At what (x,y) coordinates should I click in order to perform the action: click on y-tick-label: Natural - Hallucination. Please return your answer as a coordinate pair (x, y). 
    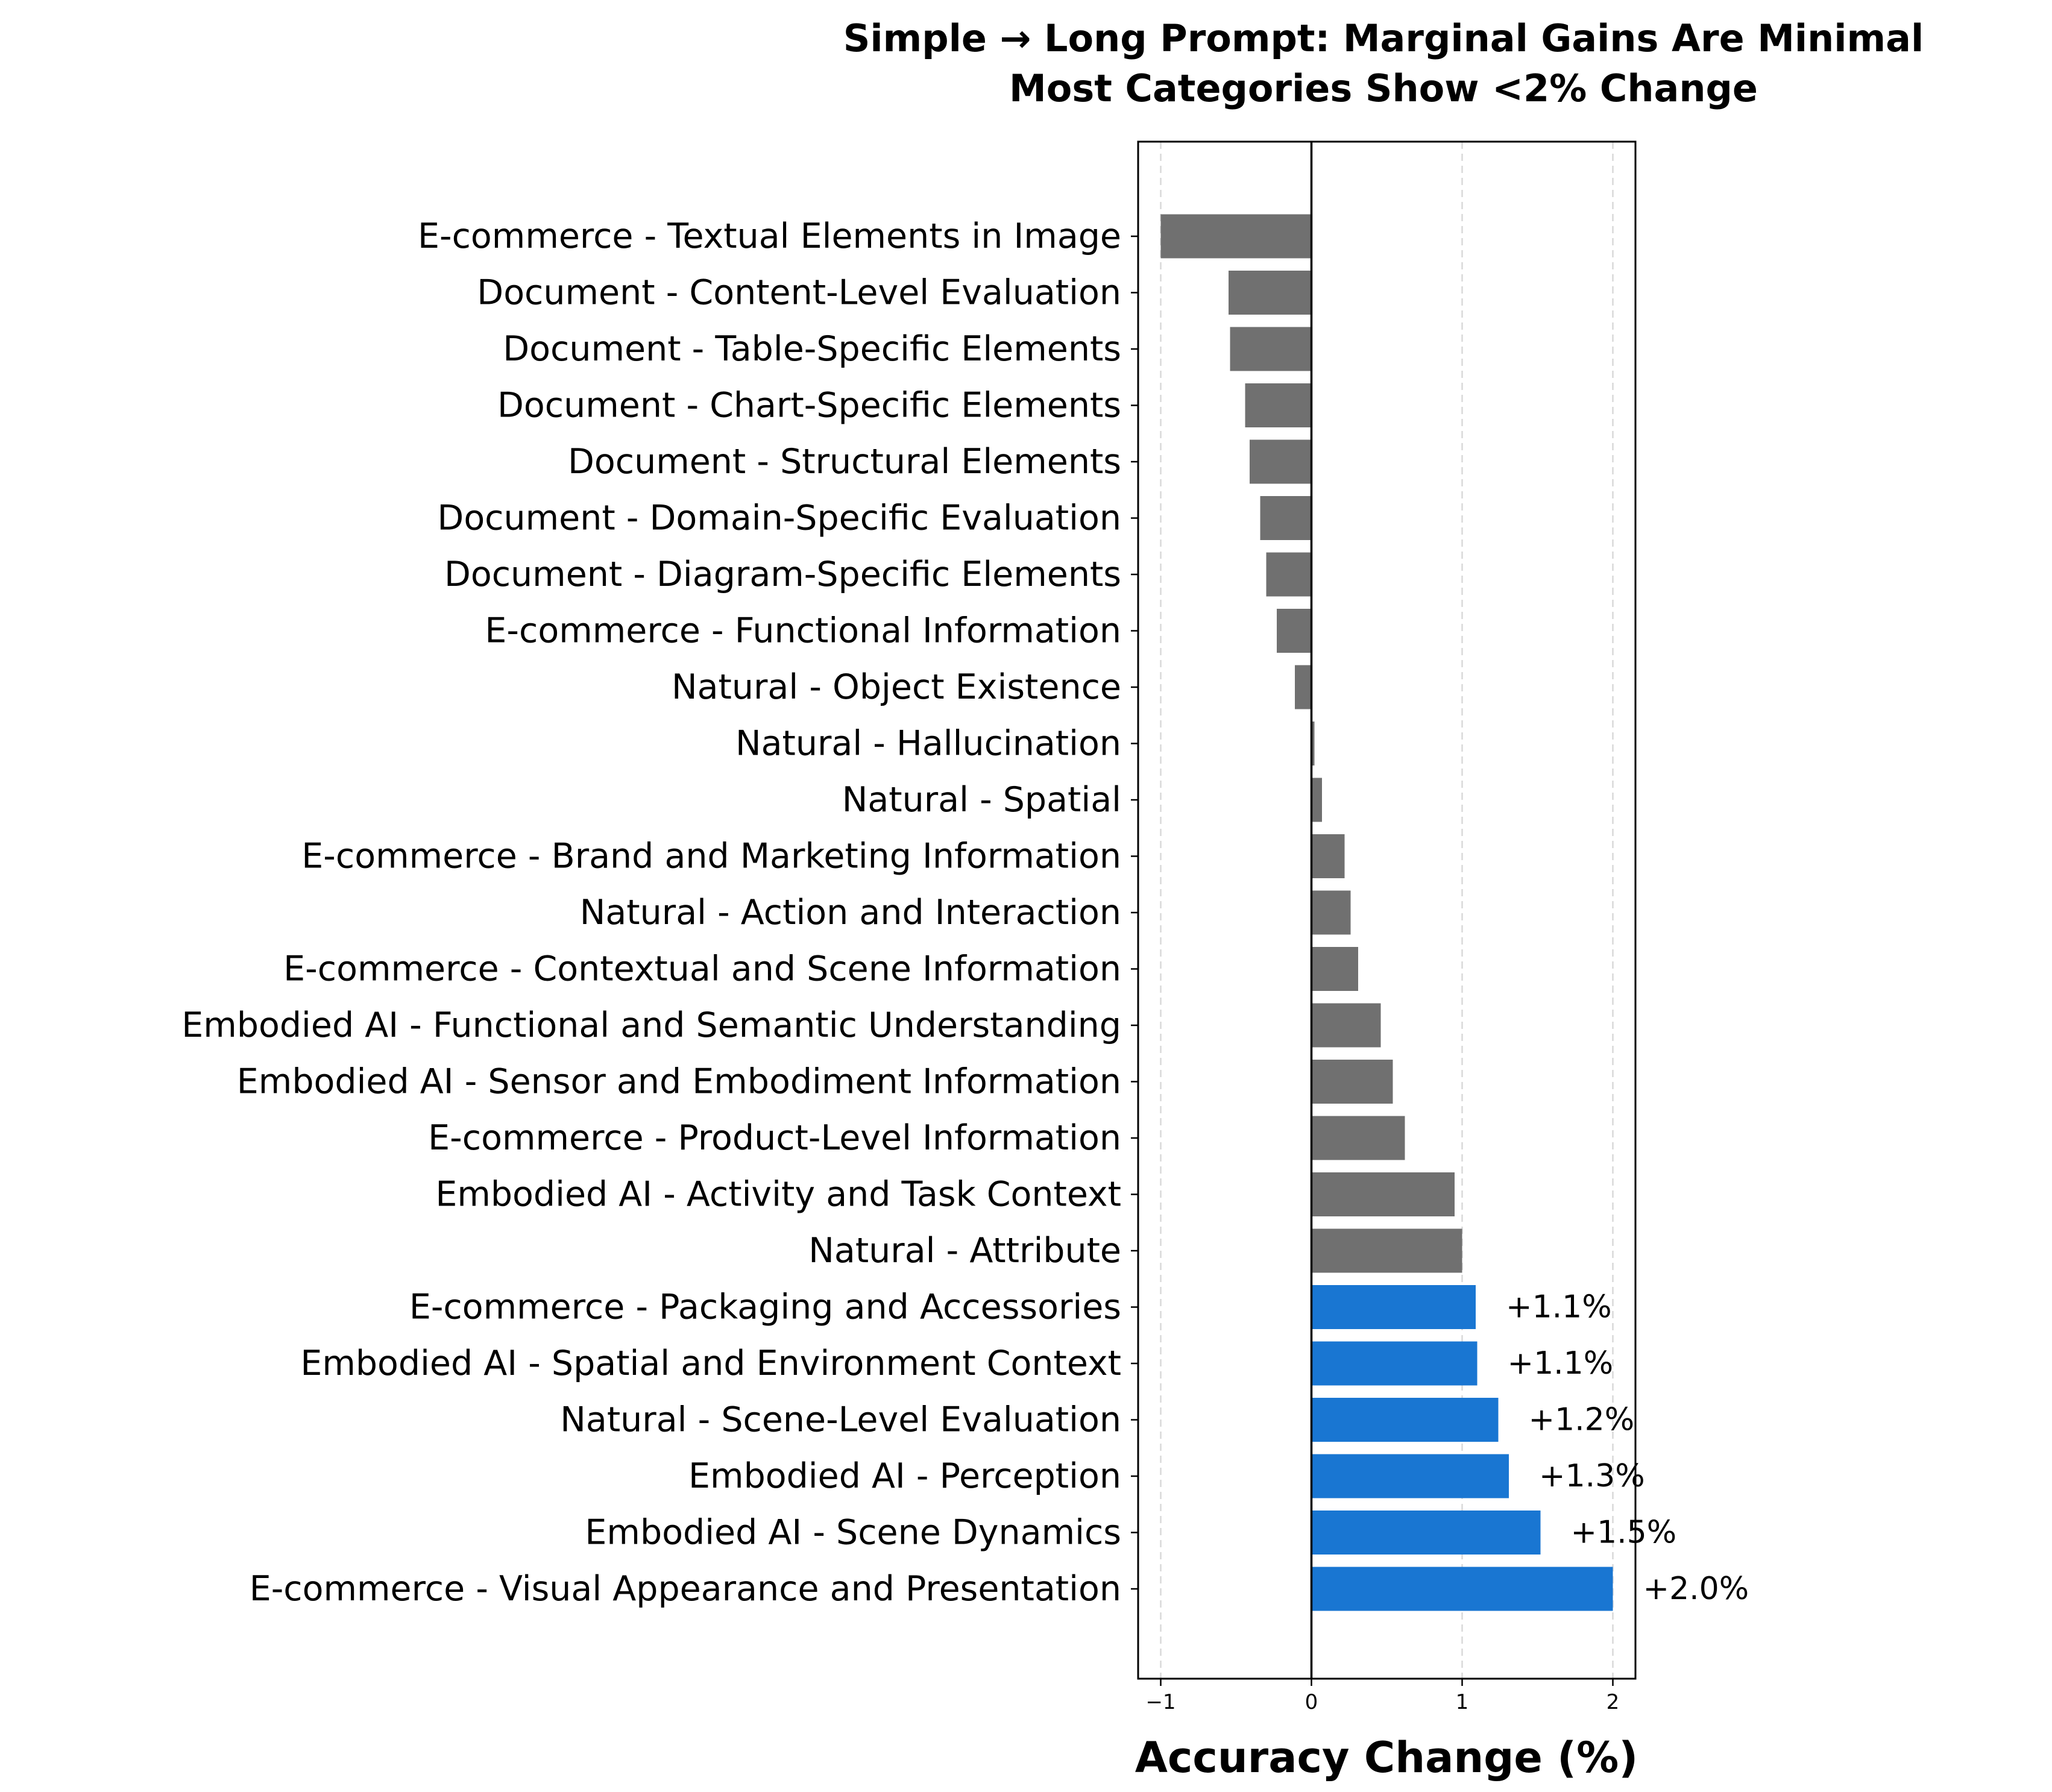
    Looking at the image, I should click on (928, 744).